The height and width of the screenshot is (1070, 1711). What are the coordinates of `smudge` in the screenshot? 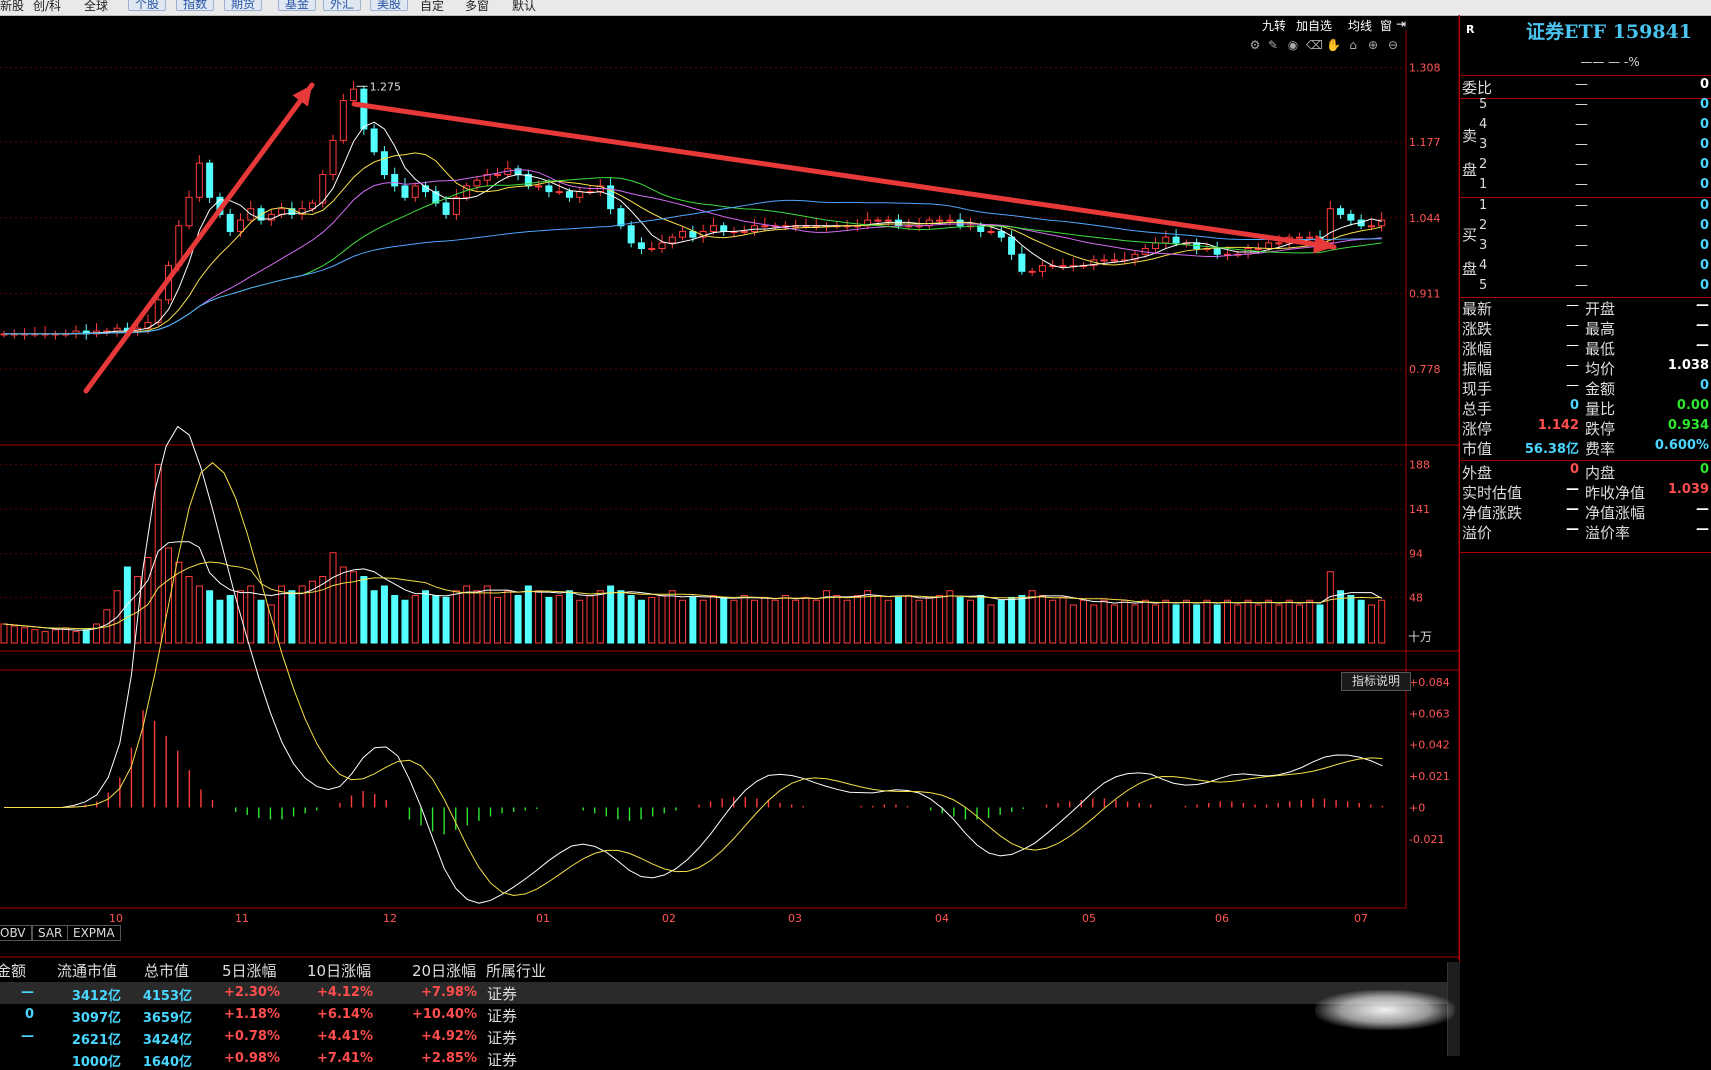 It's located at (1385, 1010).